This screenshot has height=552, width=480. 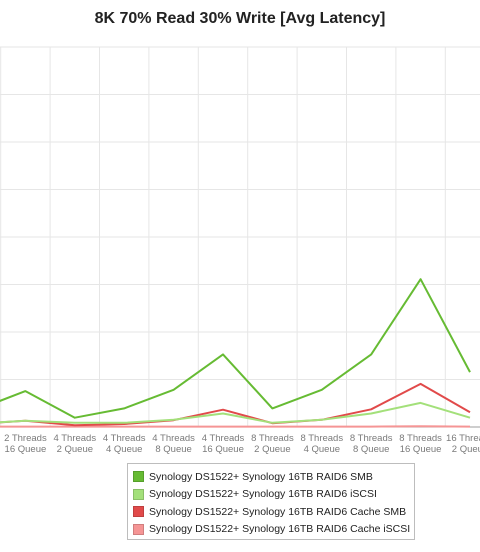 What do you see at coordinates (240, 18) in the screenshot?
I see `chart-title: 8K 70% Read 30% Write [Avg Latency]` at bounding box center [240, 18].